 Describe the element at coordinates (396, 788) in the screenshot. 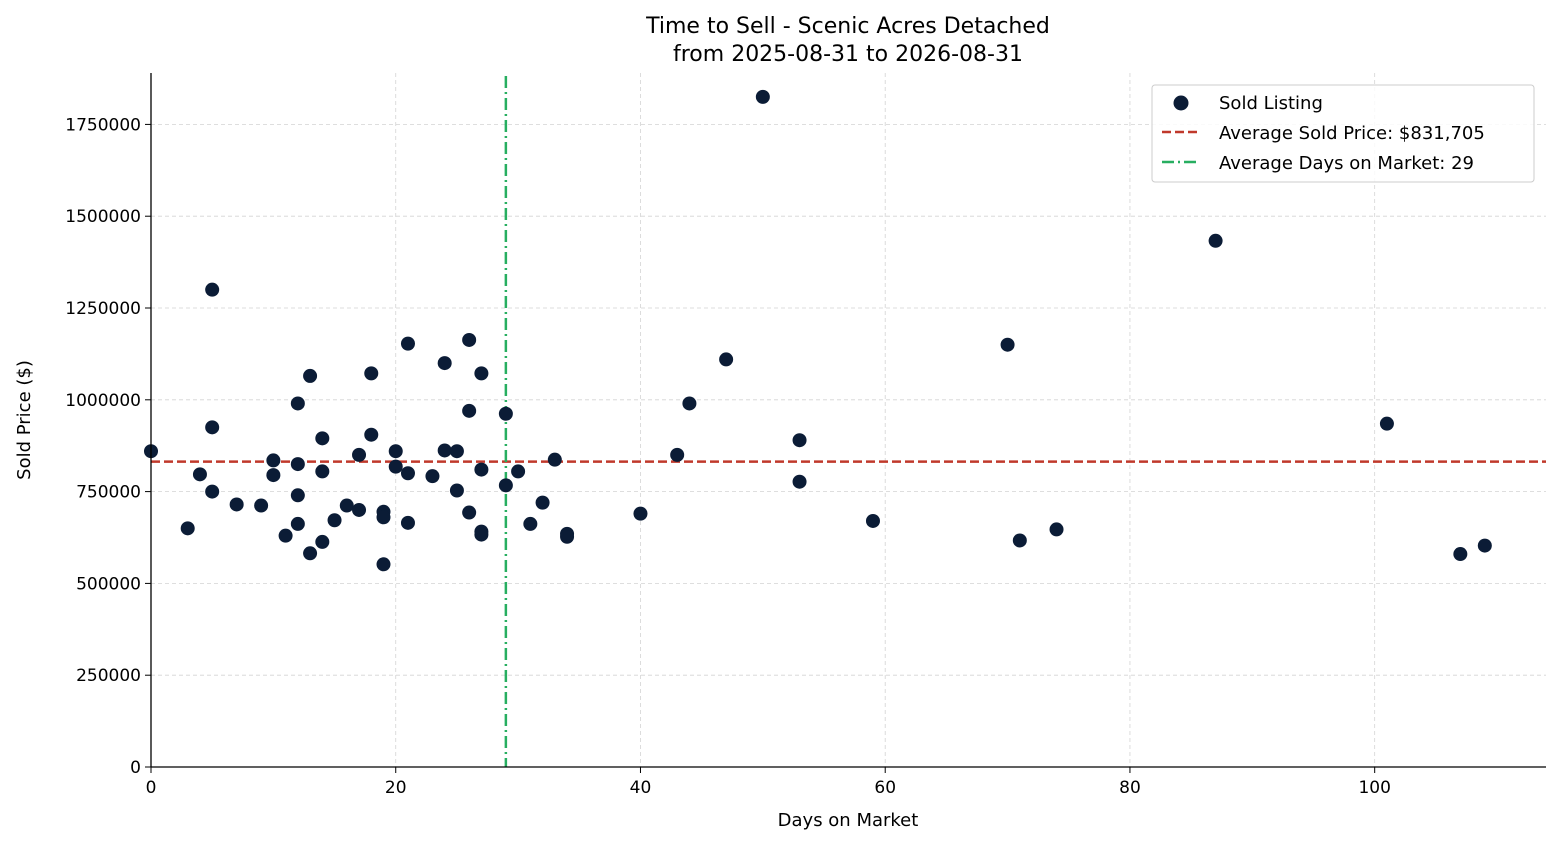

I see `x-tick-label: 20` at that location.